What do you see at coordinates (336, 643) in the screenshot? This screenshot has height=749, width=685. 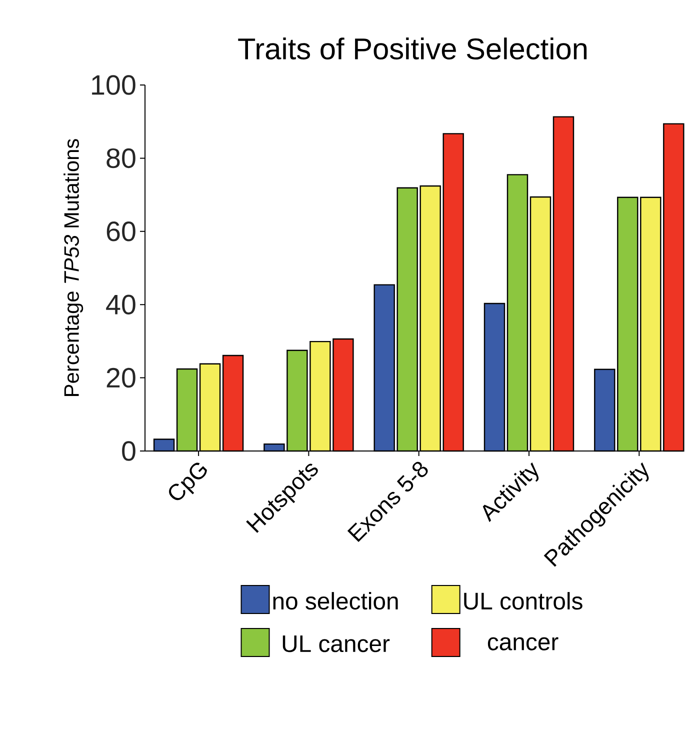 I see `legend-label: UL cancer` at bounding box center [336, 643].